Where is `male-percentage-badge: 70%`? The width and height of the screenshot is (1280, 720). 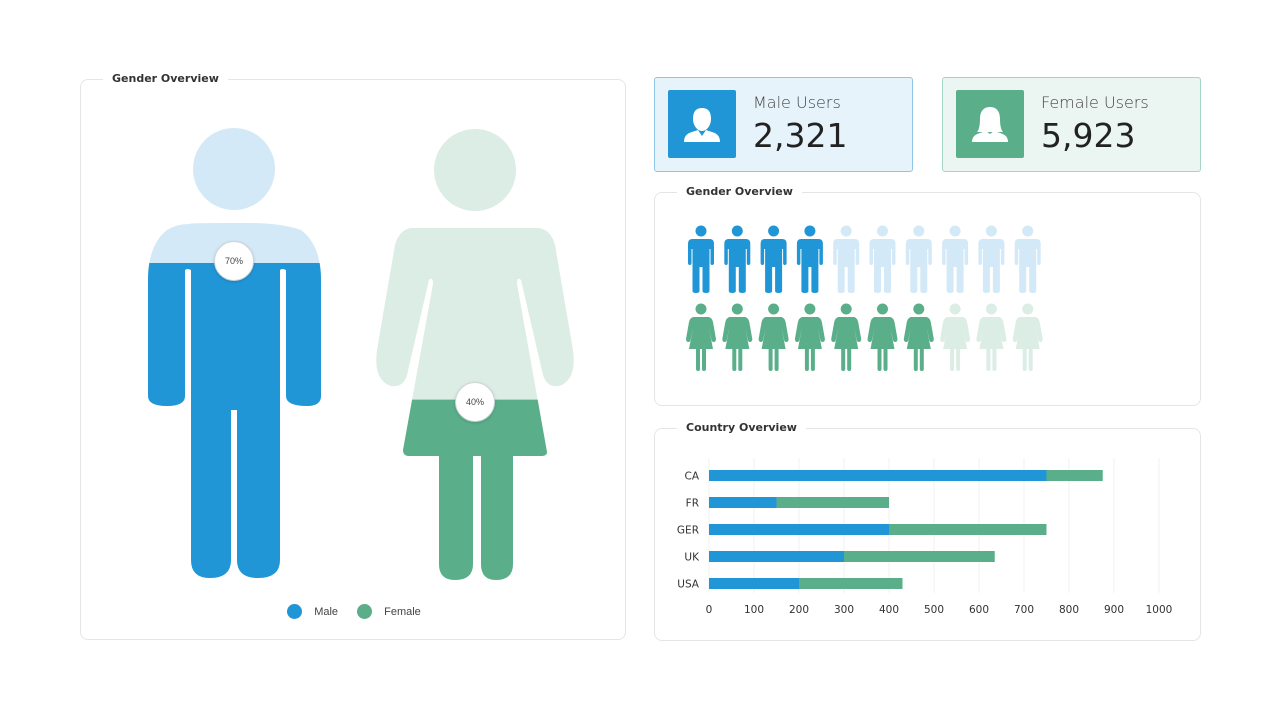
male-percentage-badge: 70% is located at coordinates (234, 261).